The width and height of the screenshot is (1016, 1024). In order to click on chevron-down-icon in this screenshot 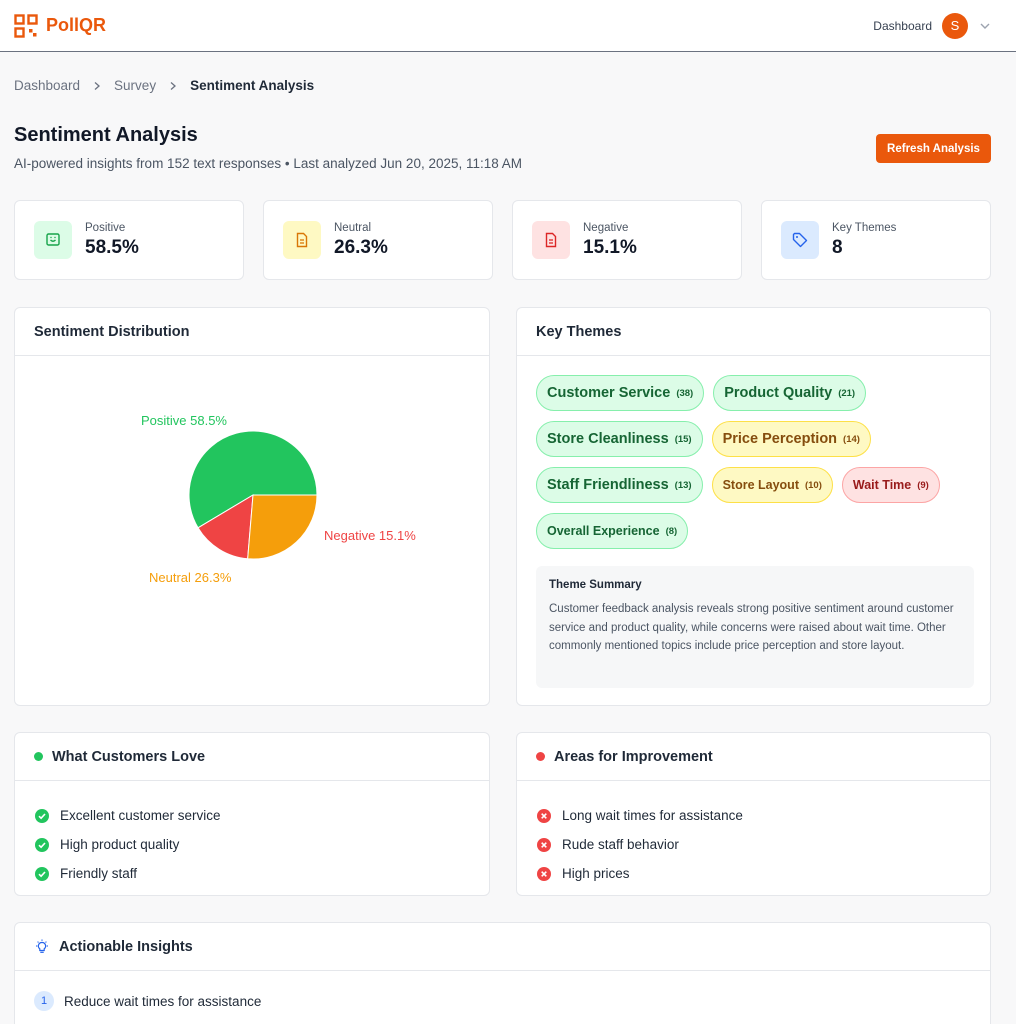, I will do `click(985, 26)`.